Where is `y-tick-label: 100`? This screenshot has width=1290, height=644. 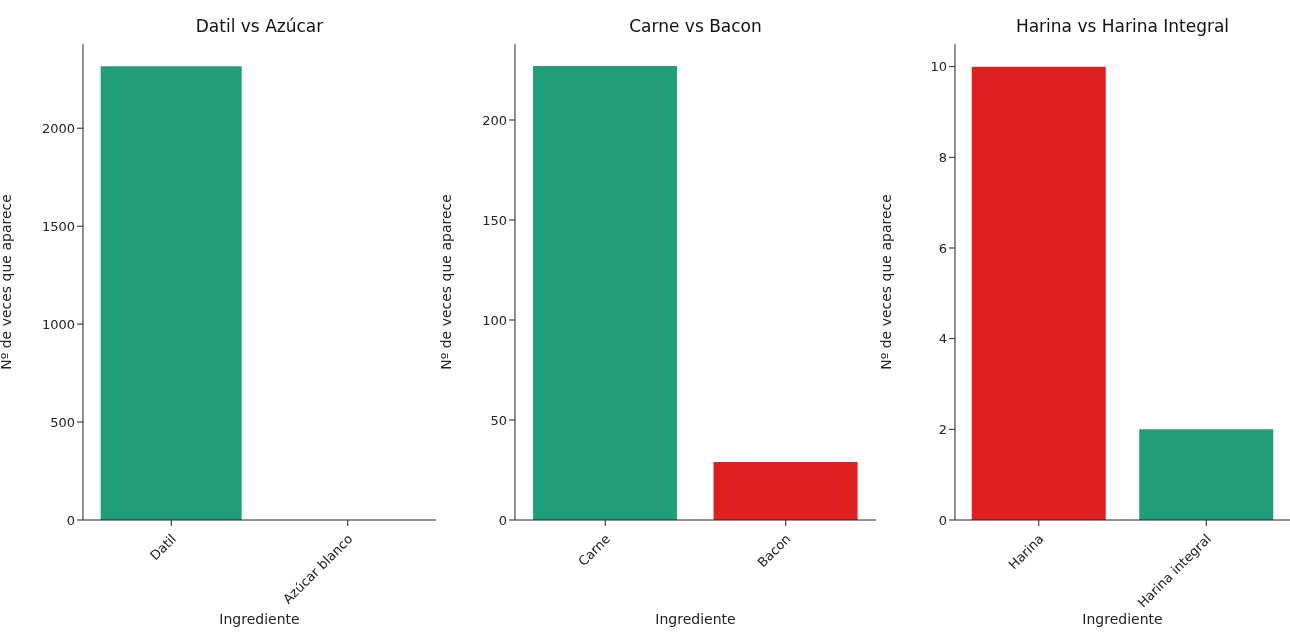 y-tick-label: 100 is located at coordinates (494, 320).